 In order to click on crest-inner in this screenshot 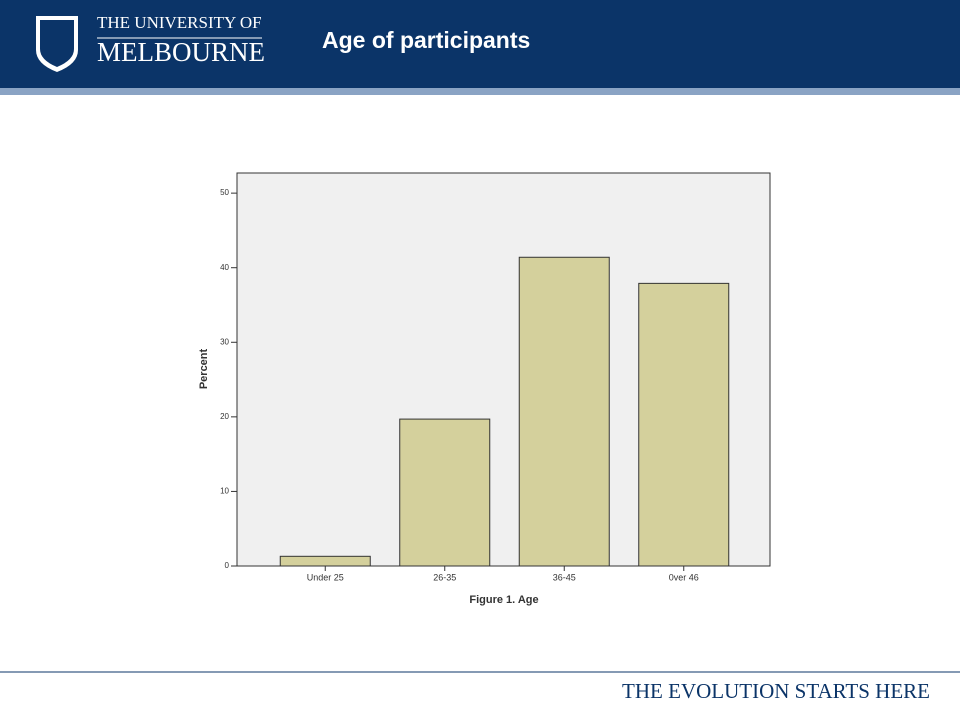, I will do `click(57, 43)`.